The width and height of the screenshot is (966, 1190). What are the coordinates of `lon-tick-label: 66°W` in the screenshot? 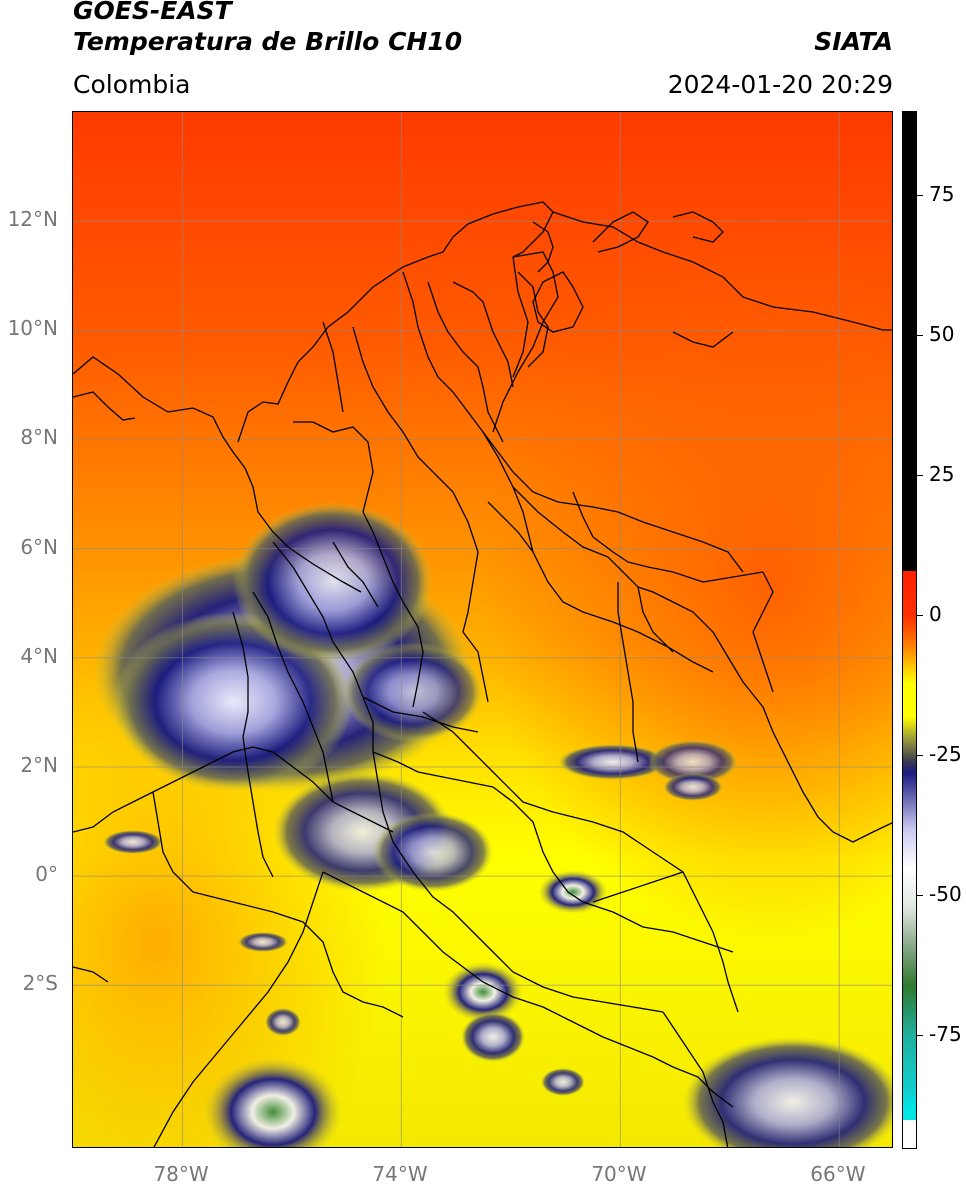 It's located at (838, 1174).